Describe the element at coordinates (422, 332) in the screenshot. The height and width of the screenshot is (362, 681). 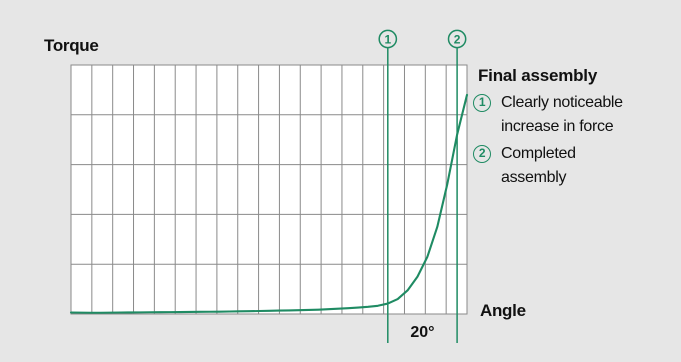
I see `angle-span-label: 20°` at that location.